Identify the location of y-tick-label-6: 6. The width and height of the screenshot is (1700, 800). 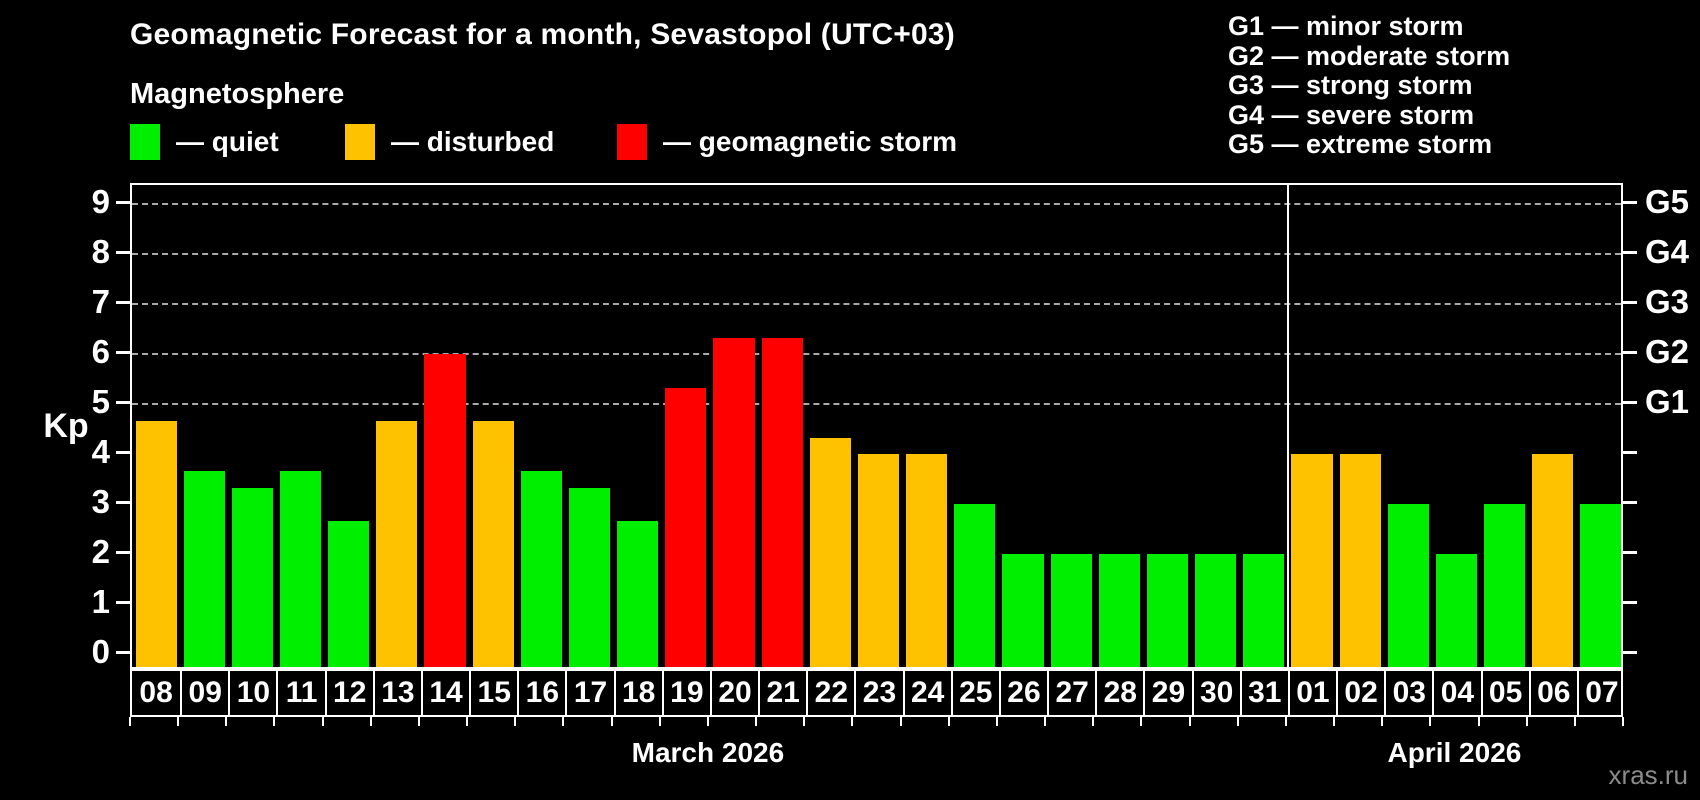
(100, 351).